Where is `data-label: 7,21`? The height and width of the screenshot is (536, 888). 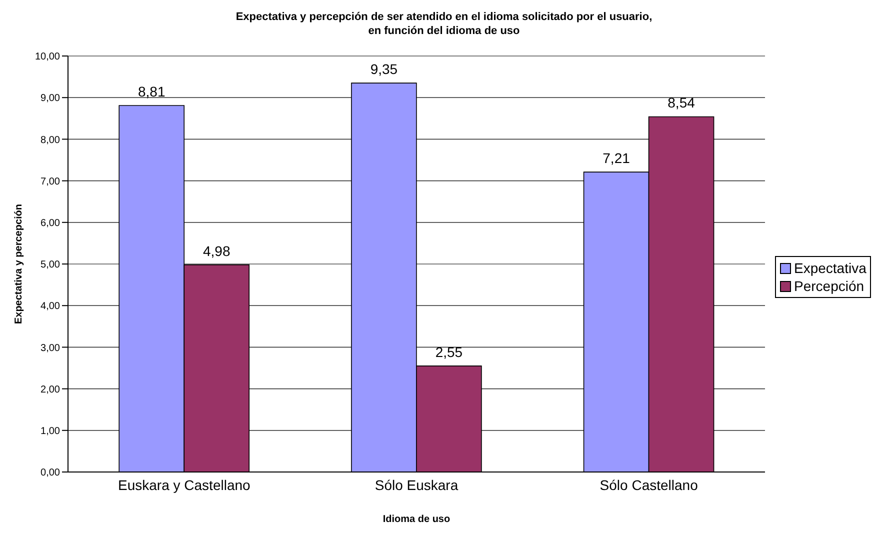
data-label: 7,21 is located at coordinates (616, 158).